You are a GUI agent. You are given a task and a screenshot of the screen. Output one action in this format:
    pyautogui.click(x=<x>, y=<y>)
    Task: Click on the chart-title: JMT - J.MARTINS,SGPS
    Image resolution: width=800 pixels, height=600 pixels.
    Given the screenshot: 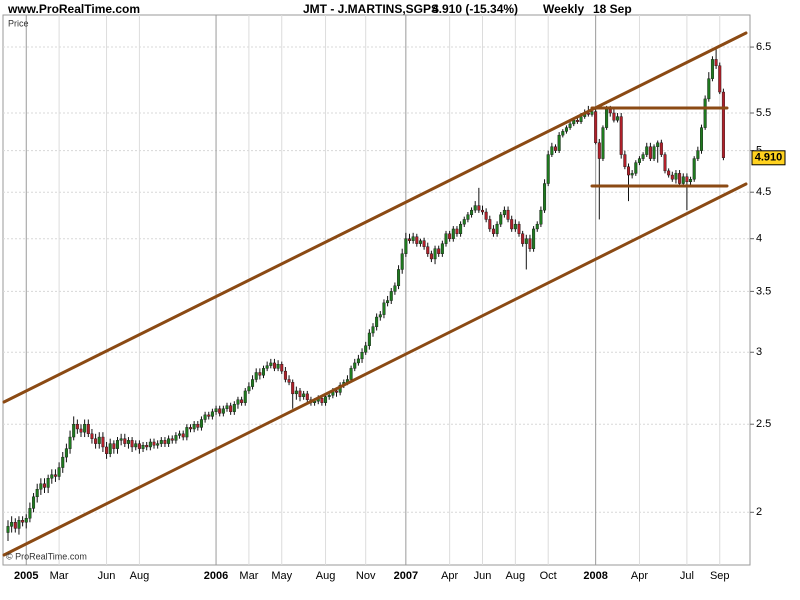 What is the action you would take?
    pyautogui.click(x=371, y=9)
    